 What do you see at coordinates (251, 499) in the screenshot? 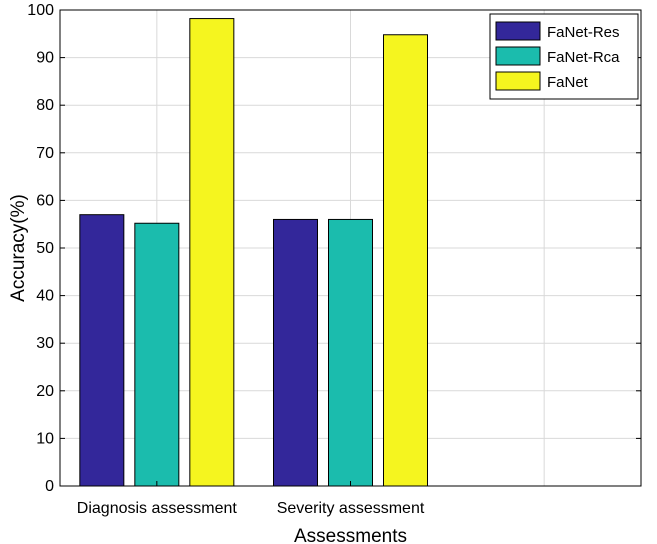
I see `x-axis-ticks: Diagnosis assessment Severity assessment` at bounding box center [251, 499].